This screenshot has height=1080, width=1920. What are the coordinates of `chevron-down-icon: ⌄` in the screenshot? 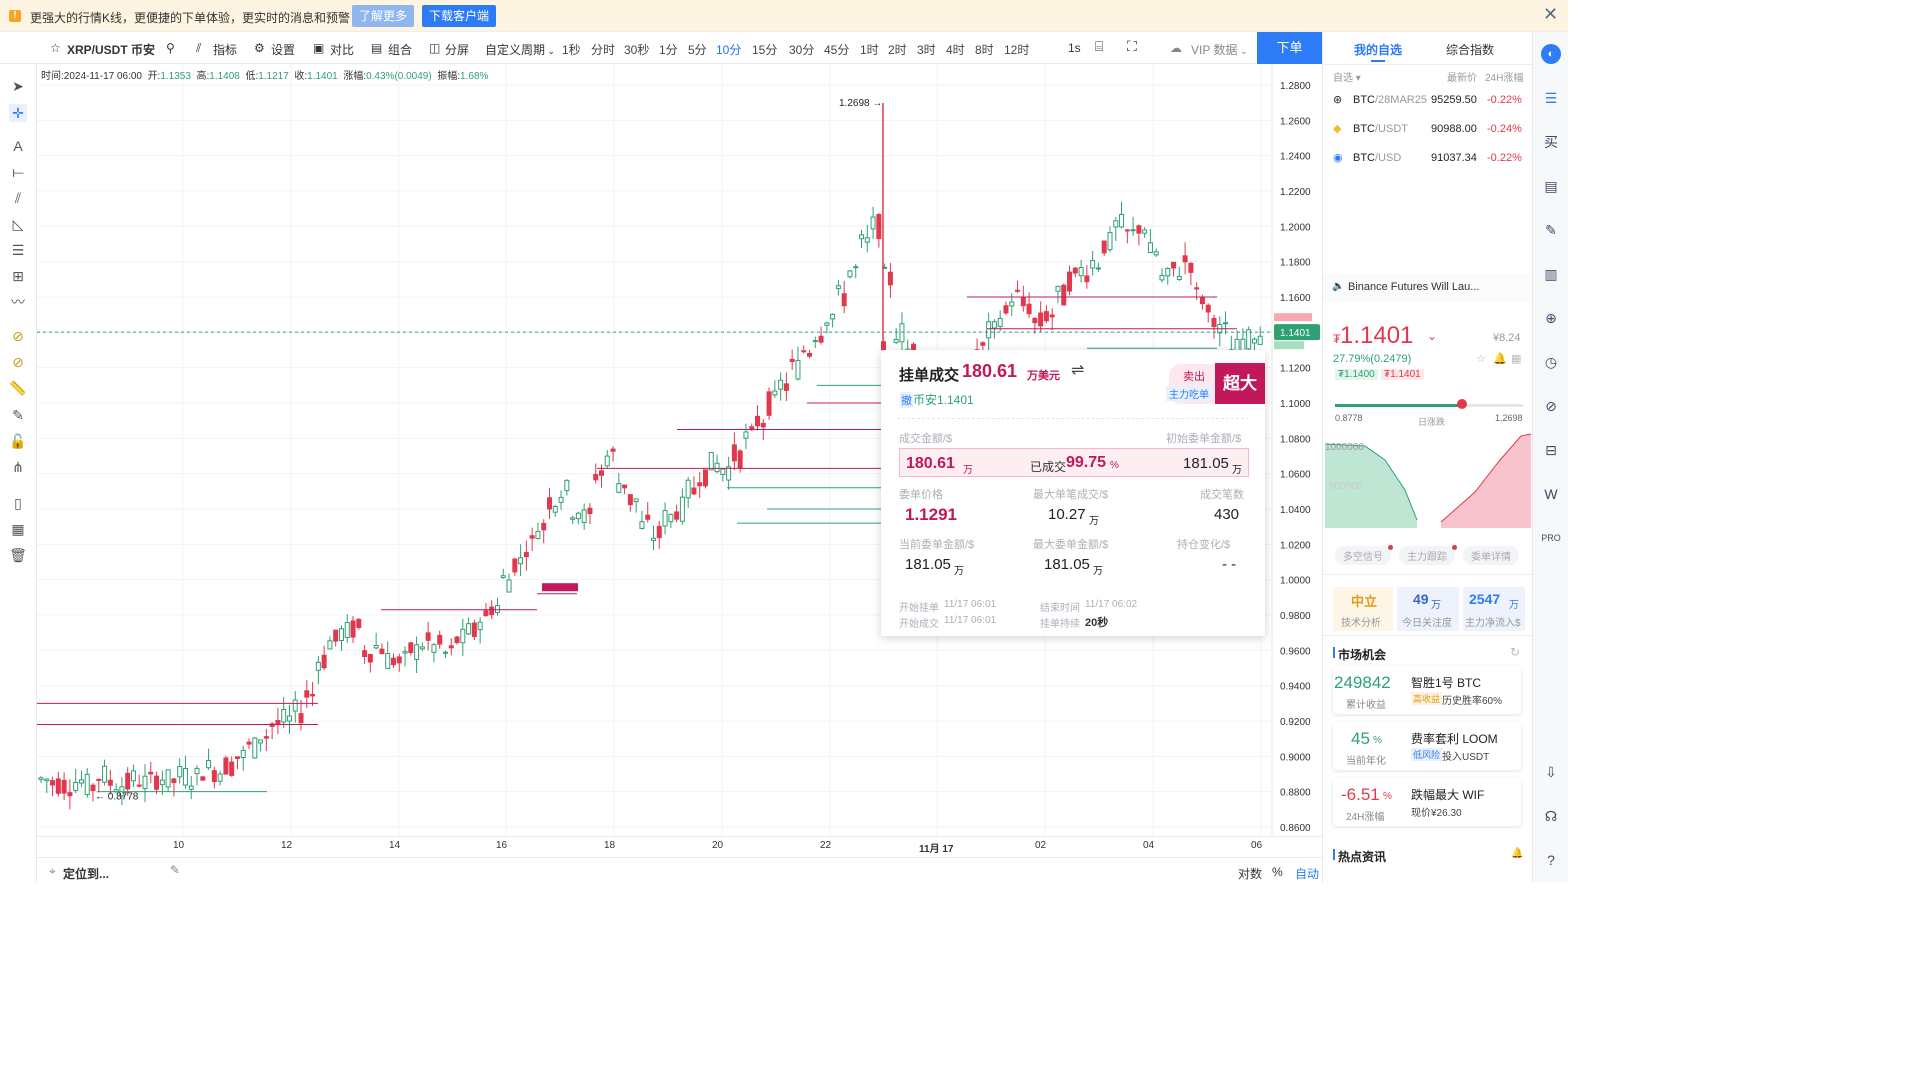 It's located at (1432, 336).